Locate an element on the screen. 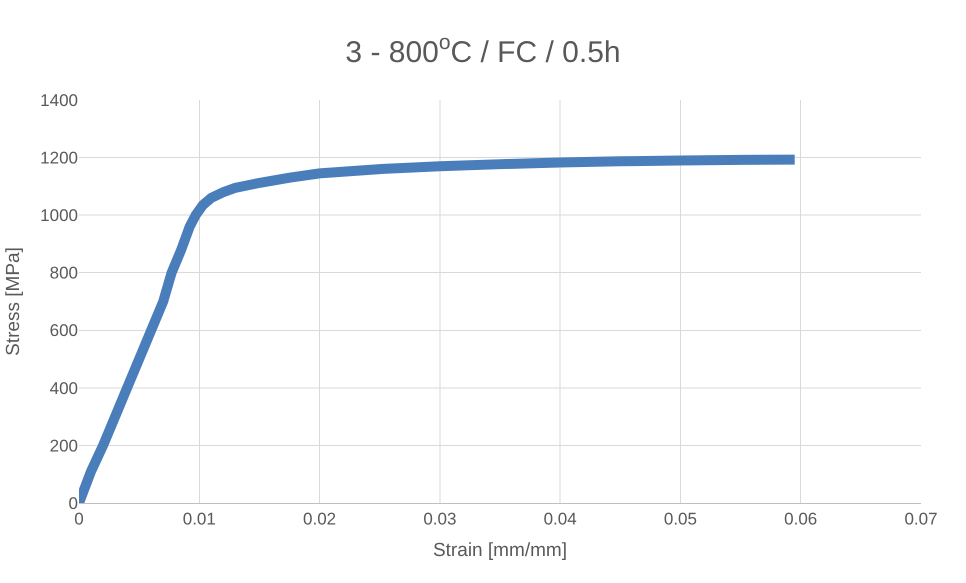  y-tick-label: 1000 is located at coordinates (59, 216).